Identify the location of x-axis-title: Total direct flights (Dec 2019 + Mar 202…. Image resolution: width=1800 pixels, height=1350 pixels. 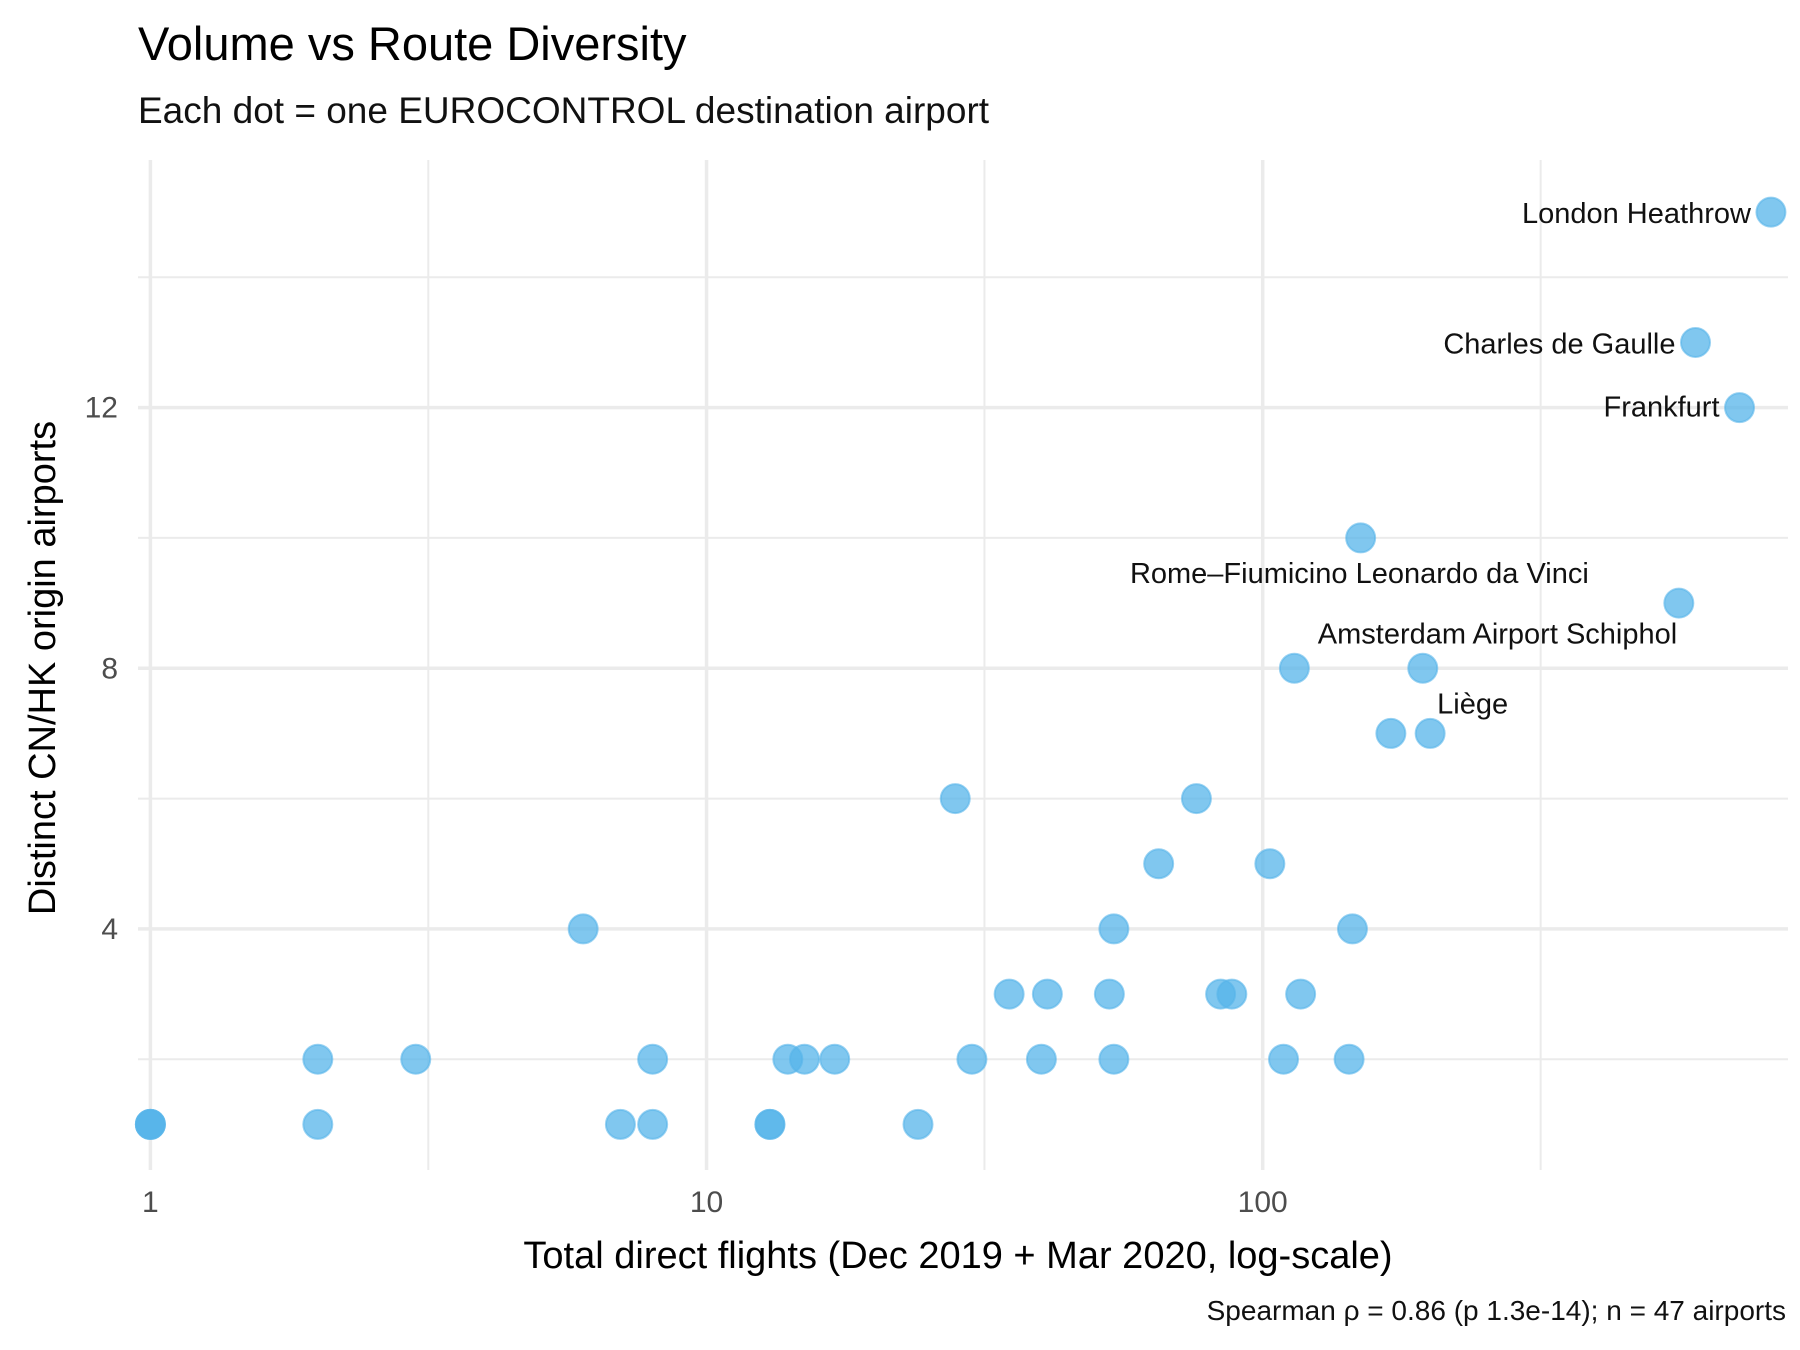
(957, 1256).